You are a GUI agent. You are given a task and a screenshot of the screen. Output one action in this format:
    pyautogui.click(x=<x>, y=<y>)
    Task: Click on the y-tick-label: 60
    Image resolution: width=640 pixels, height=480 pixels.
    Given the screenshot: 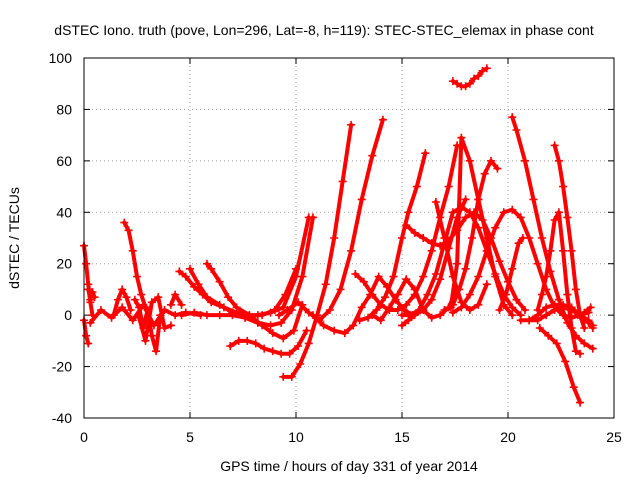 What is the action you would take?
    pyautogui.click(x=64, y=161)
    